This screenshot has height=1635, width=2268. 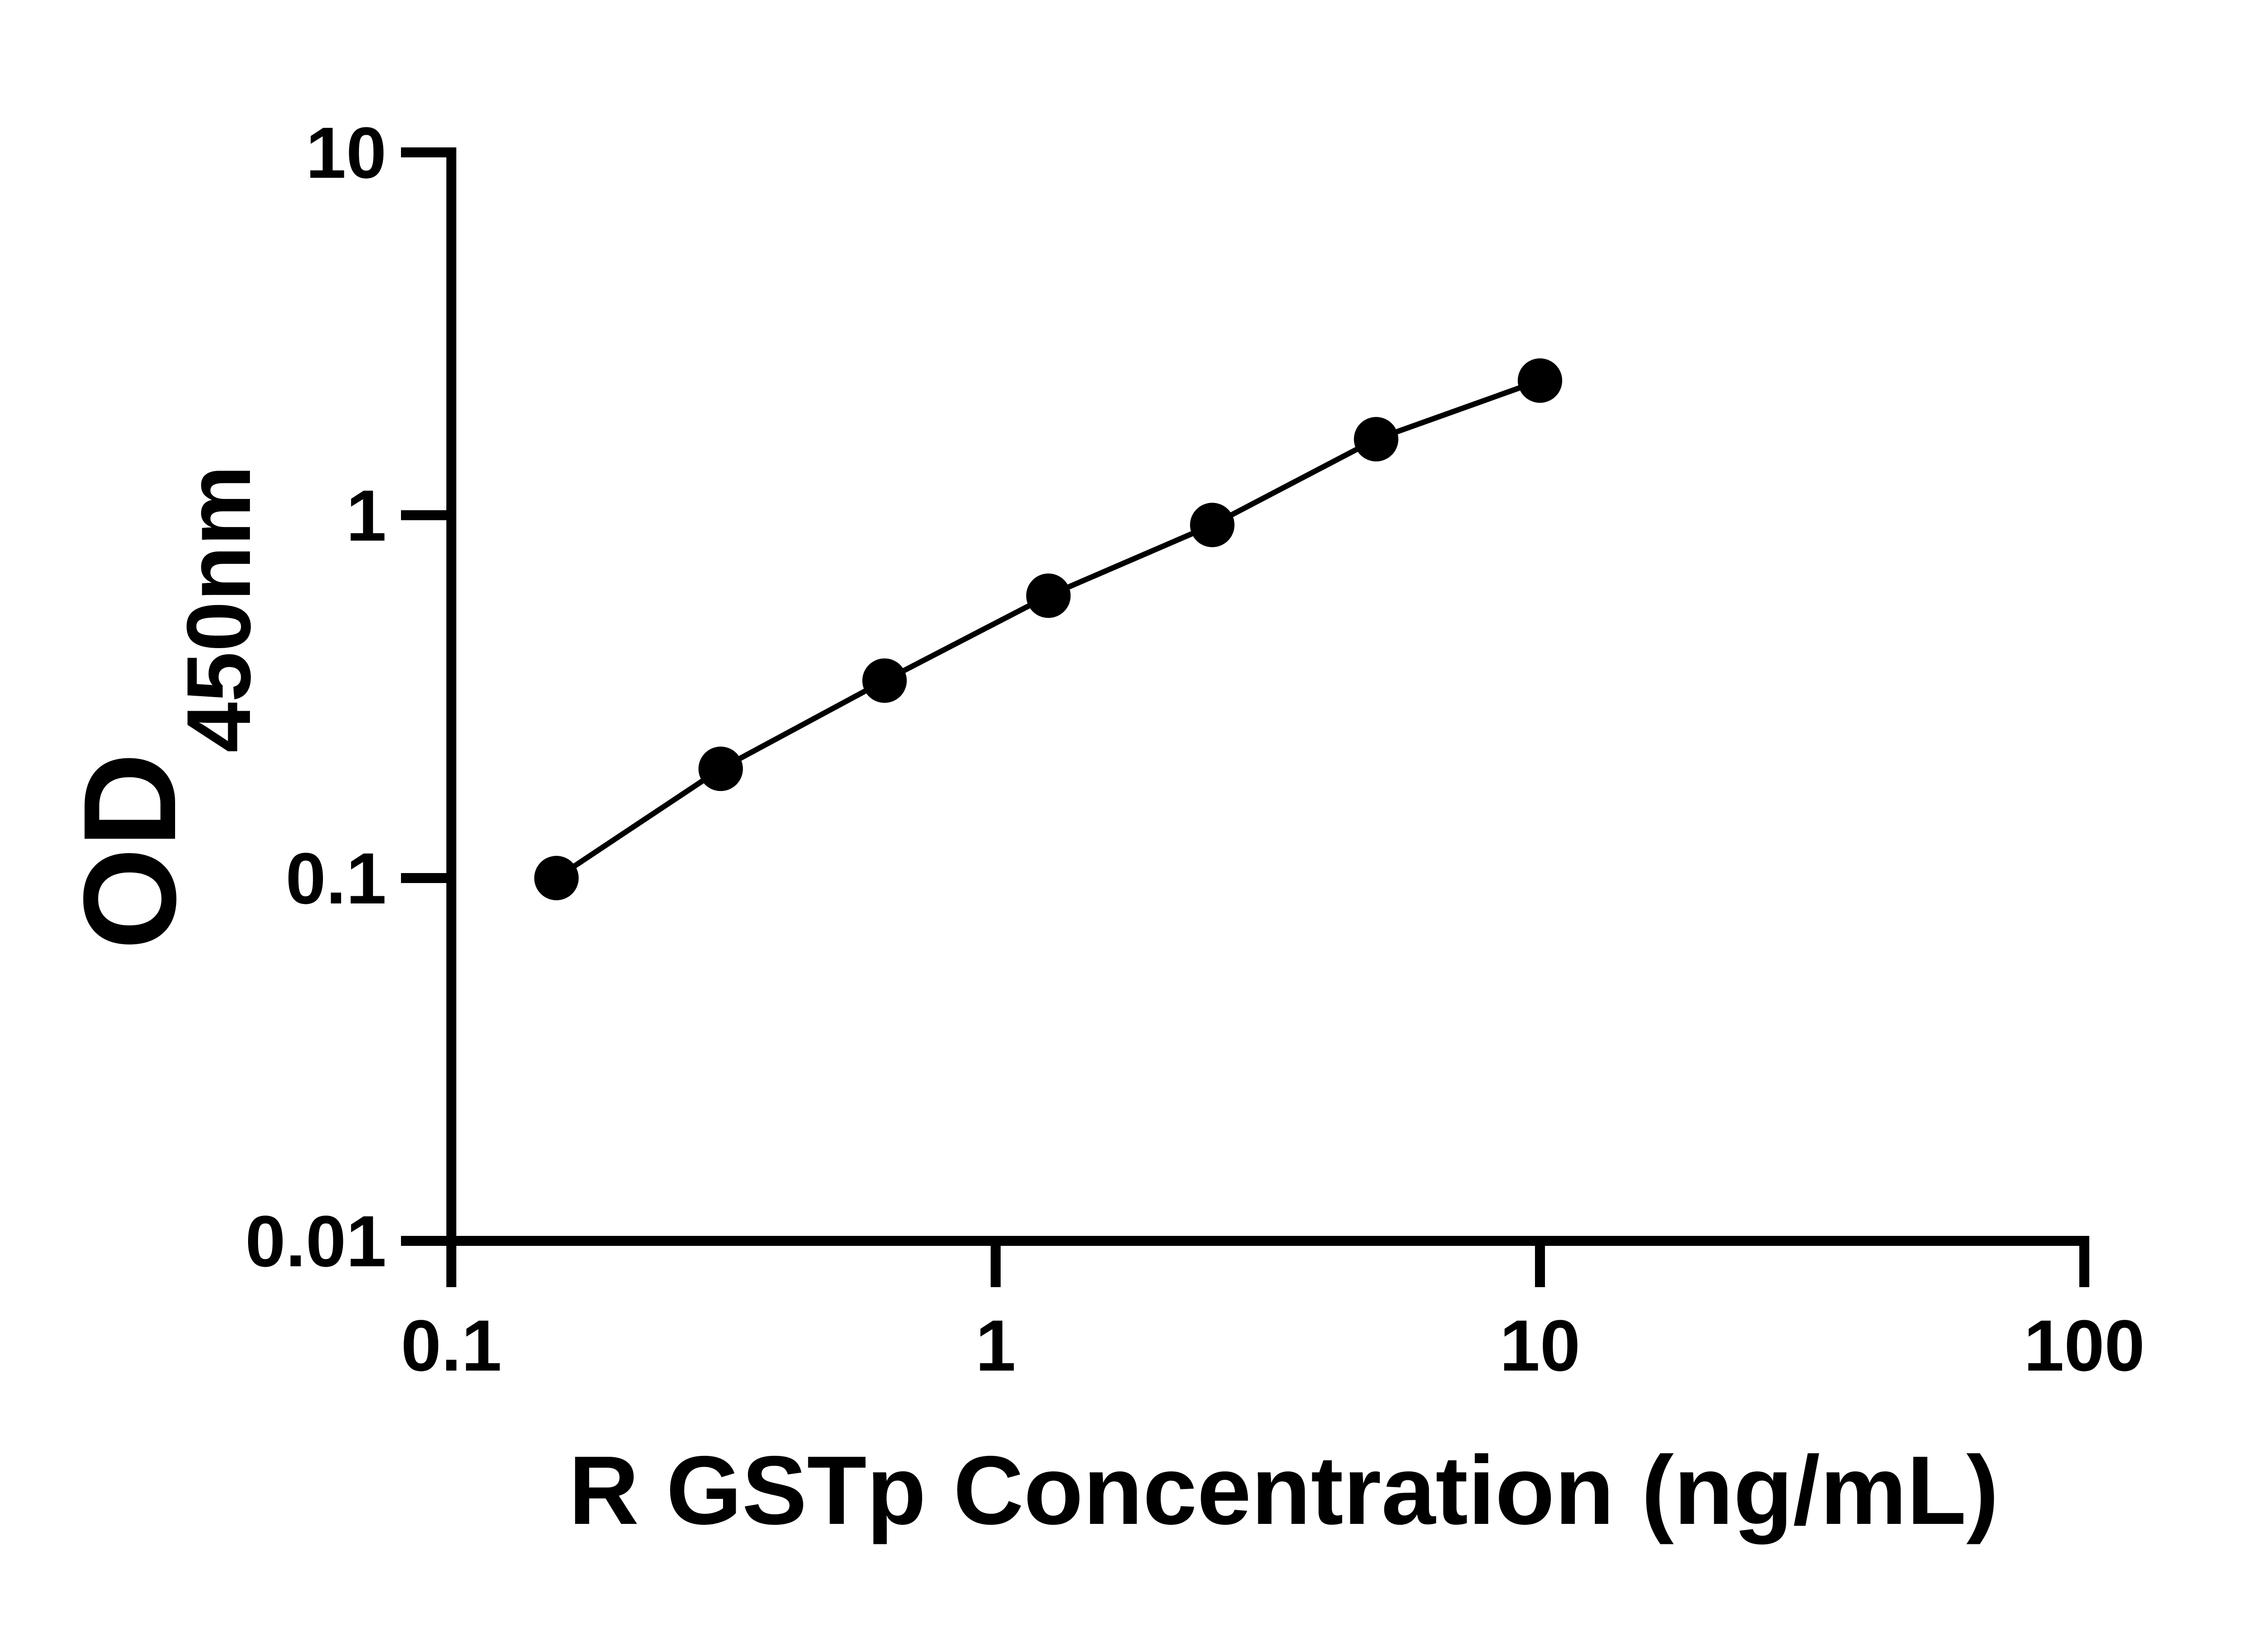 I want to click on y-axis-title-main: OD, so click(x=130, y=851).